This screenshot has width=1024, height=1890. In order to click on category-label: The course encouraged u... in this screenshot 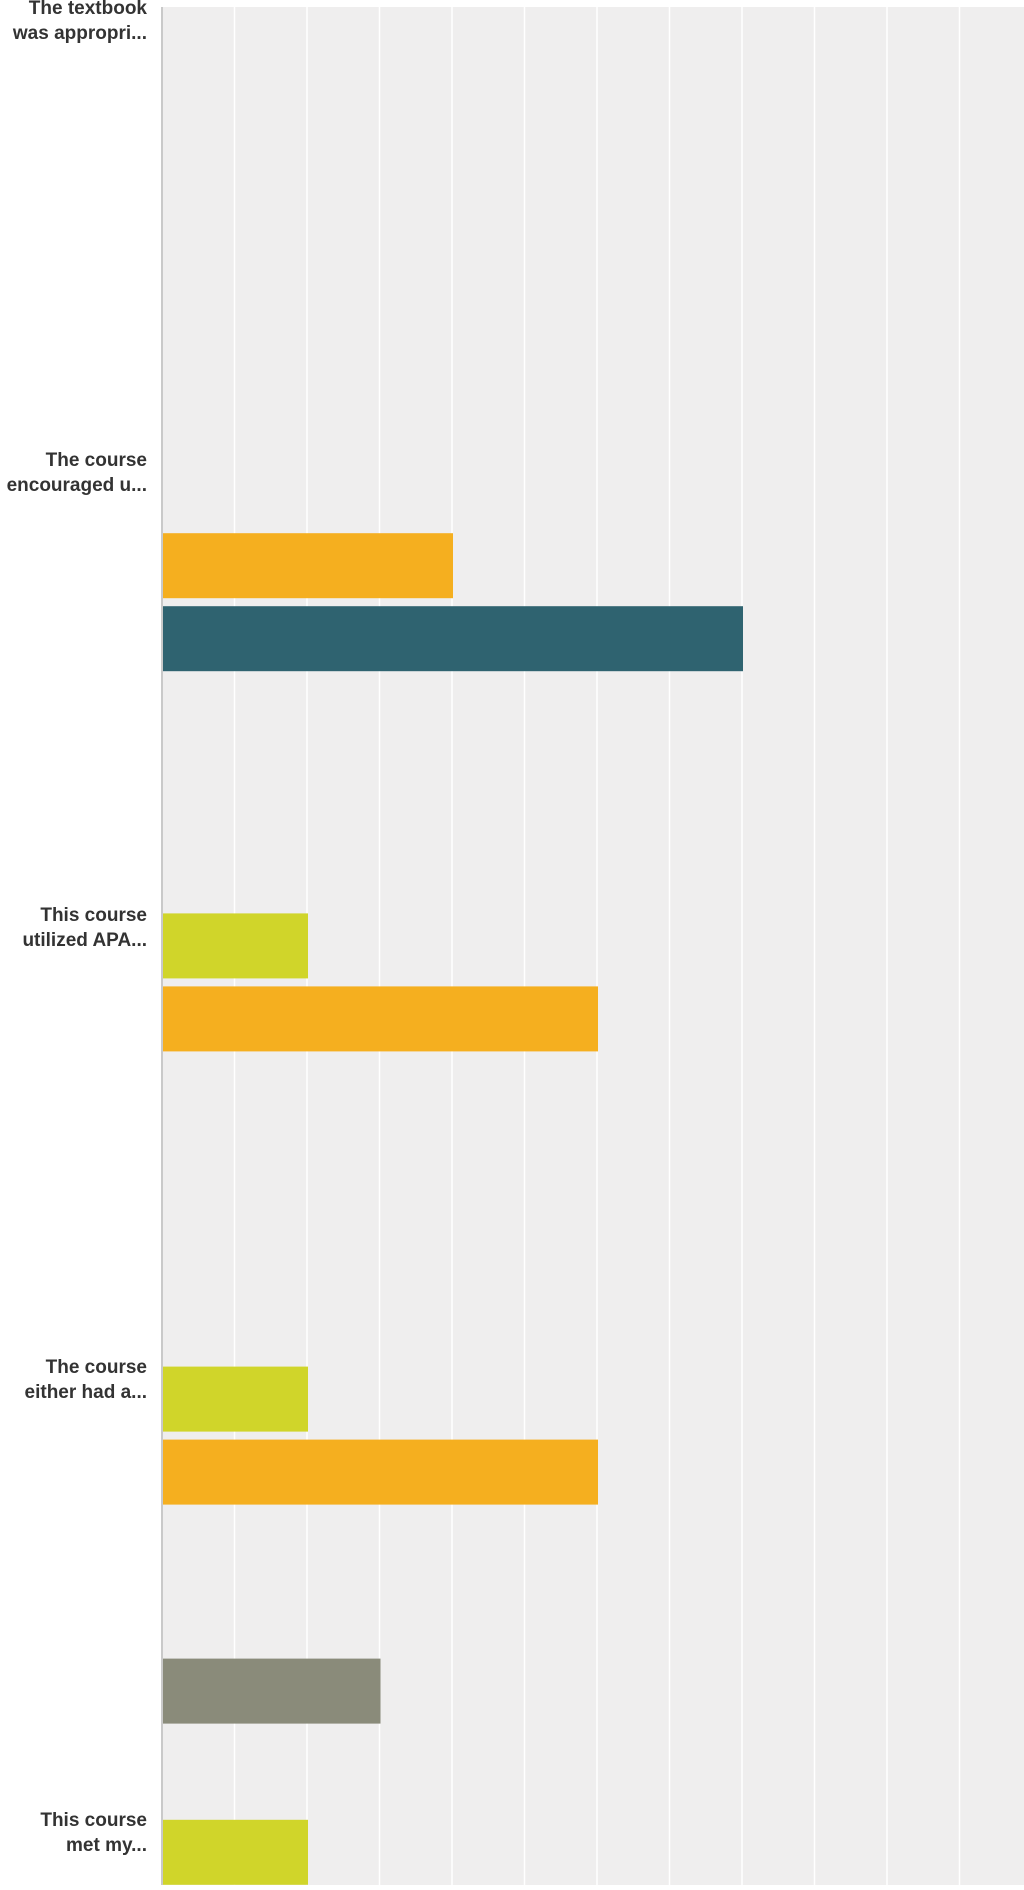, I will do `click(77, 473)`.